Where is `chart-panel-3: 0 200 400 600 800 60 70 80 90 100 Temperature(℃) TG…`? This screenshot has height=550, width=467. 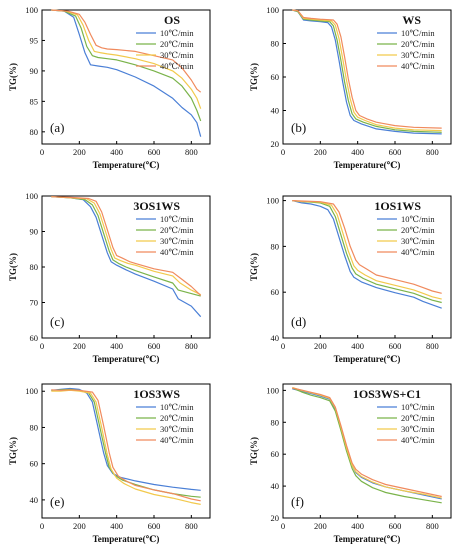
chart-panel-3: 0 200 400 600 800 60 70 80 90 100 Temperature(℃) TG… is located at coordinates (109, 277).